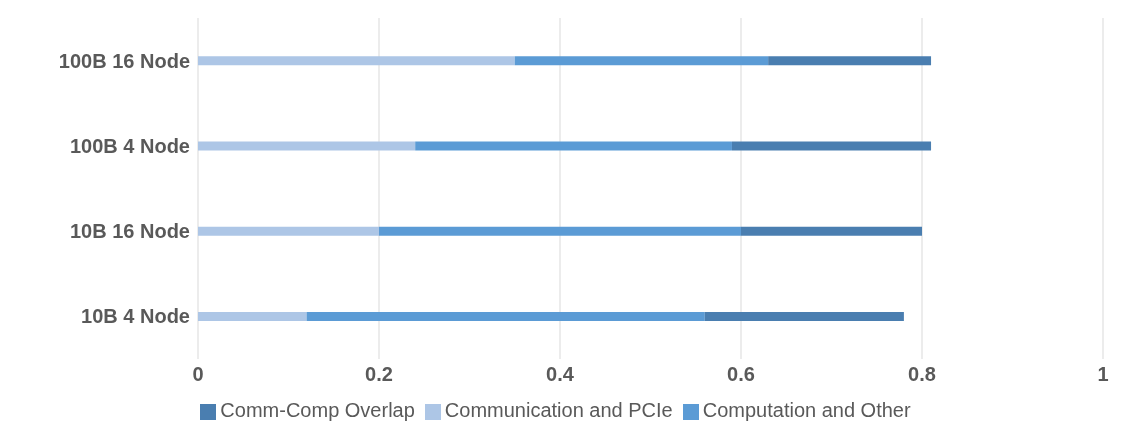  I want to click on y-tick-label: 10B 16 Node, so click(129, 231).